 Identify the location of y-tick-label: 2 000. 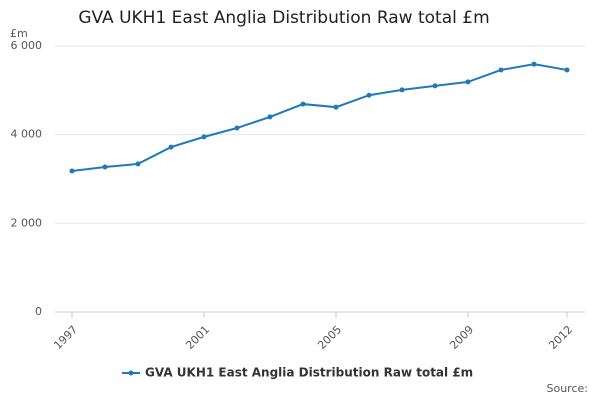
(27, 222).